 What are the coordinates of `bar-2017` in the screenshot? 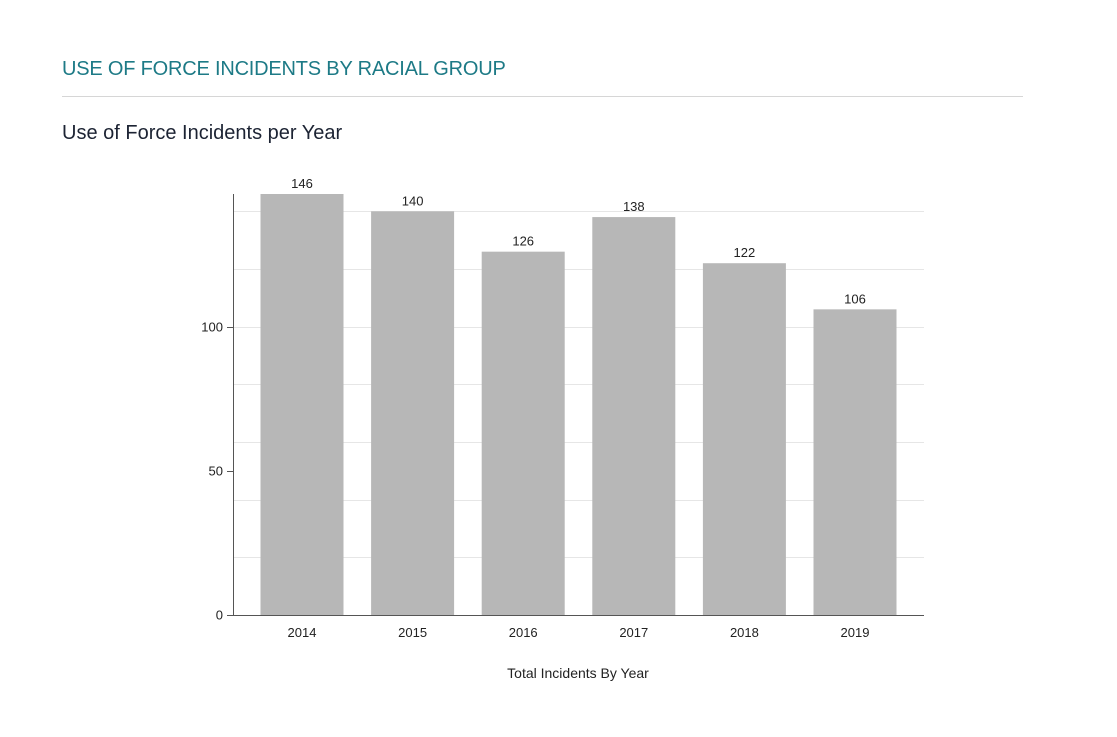 It's located at (634, 416).